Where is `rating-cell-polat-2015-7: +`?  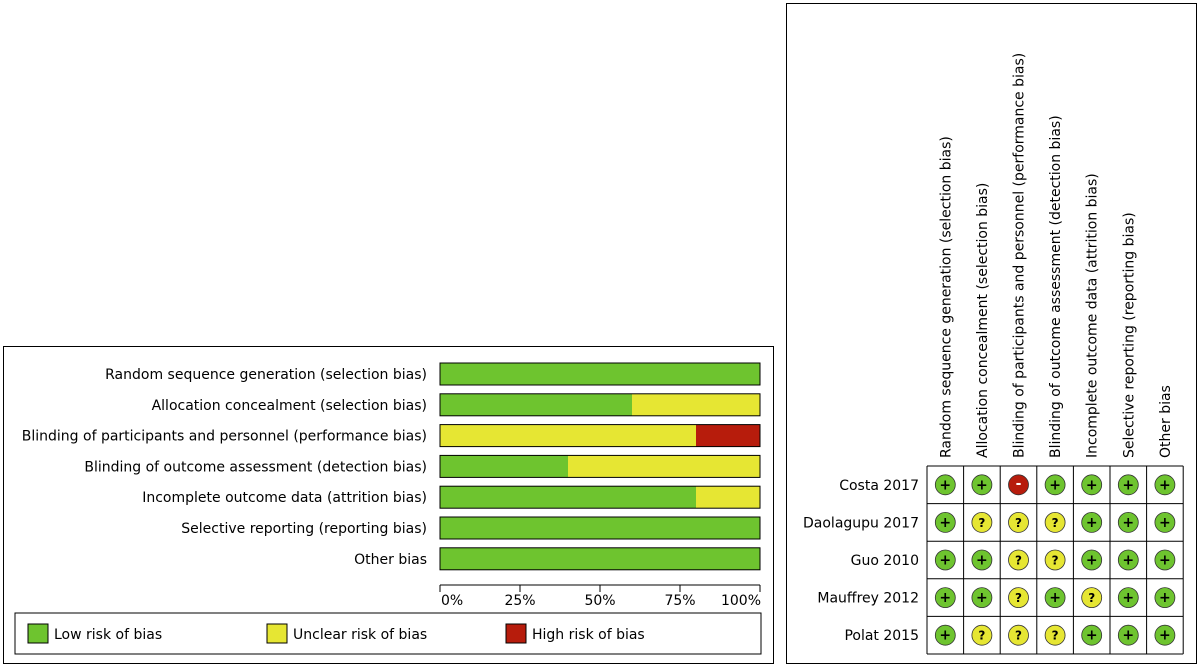
rating-cell-polat-2015-7: + is located at coordinates (1165, 635).